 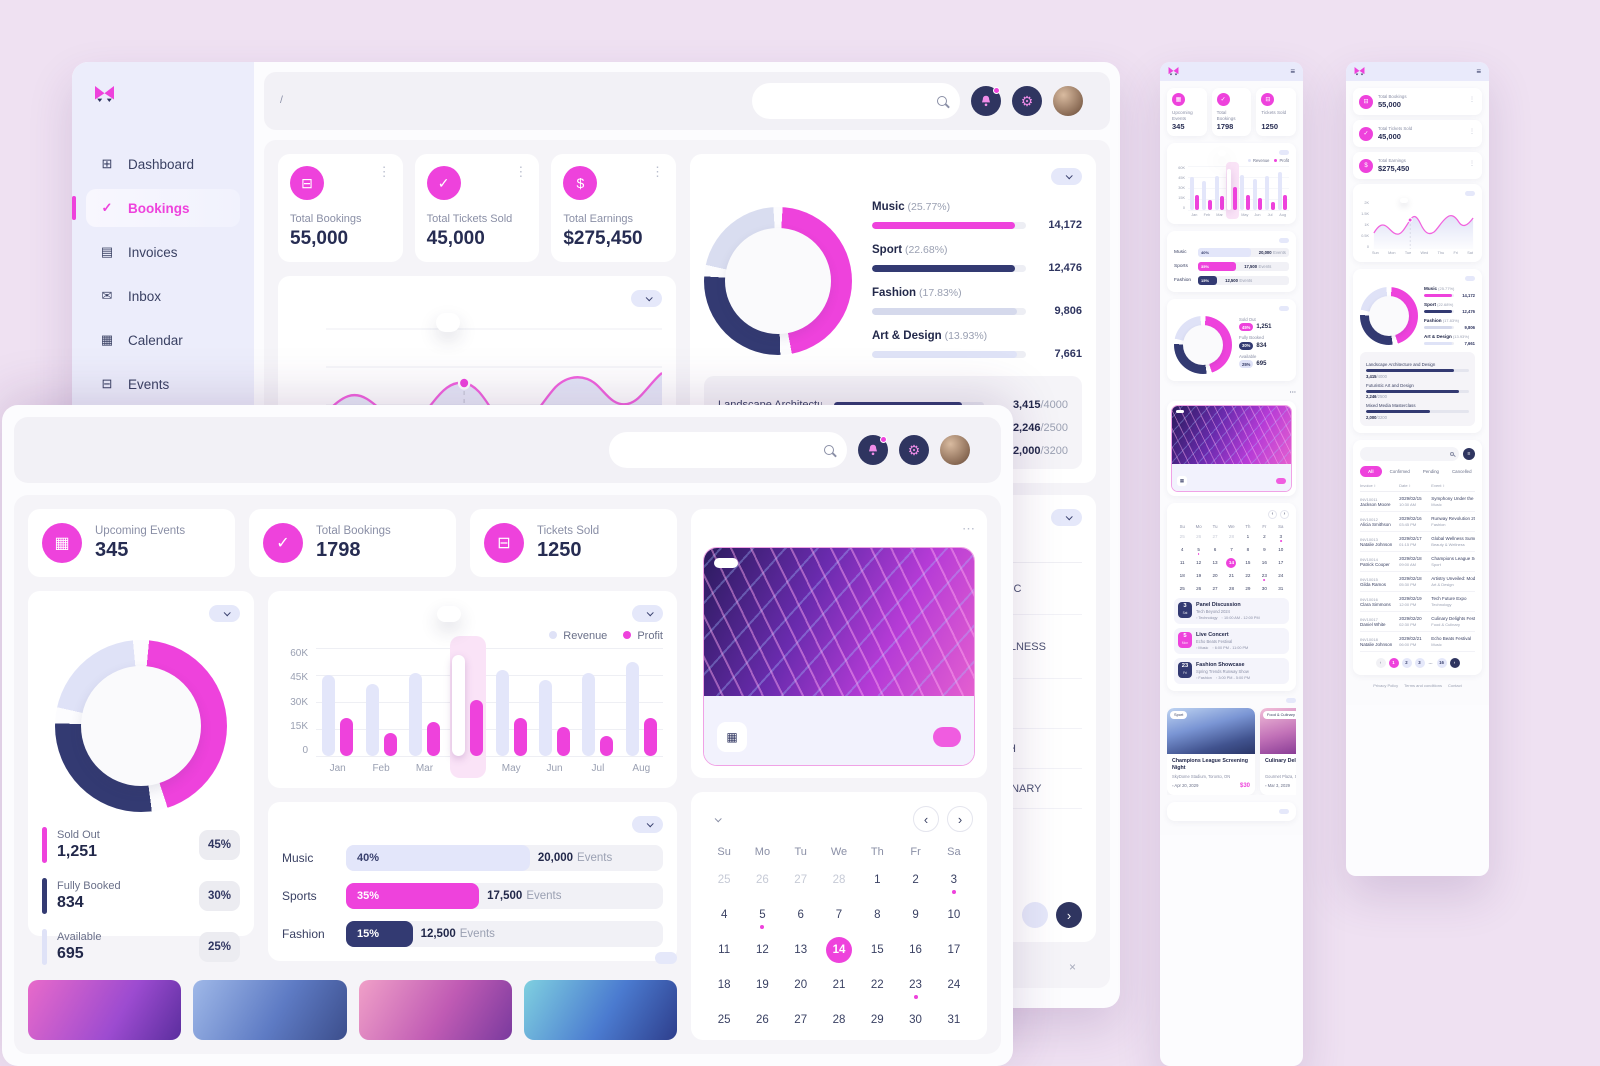 I want to click on column-header-date: Date ↕, so click(x=1405, y=485).